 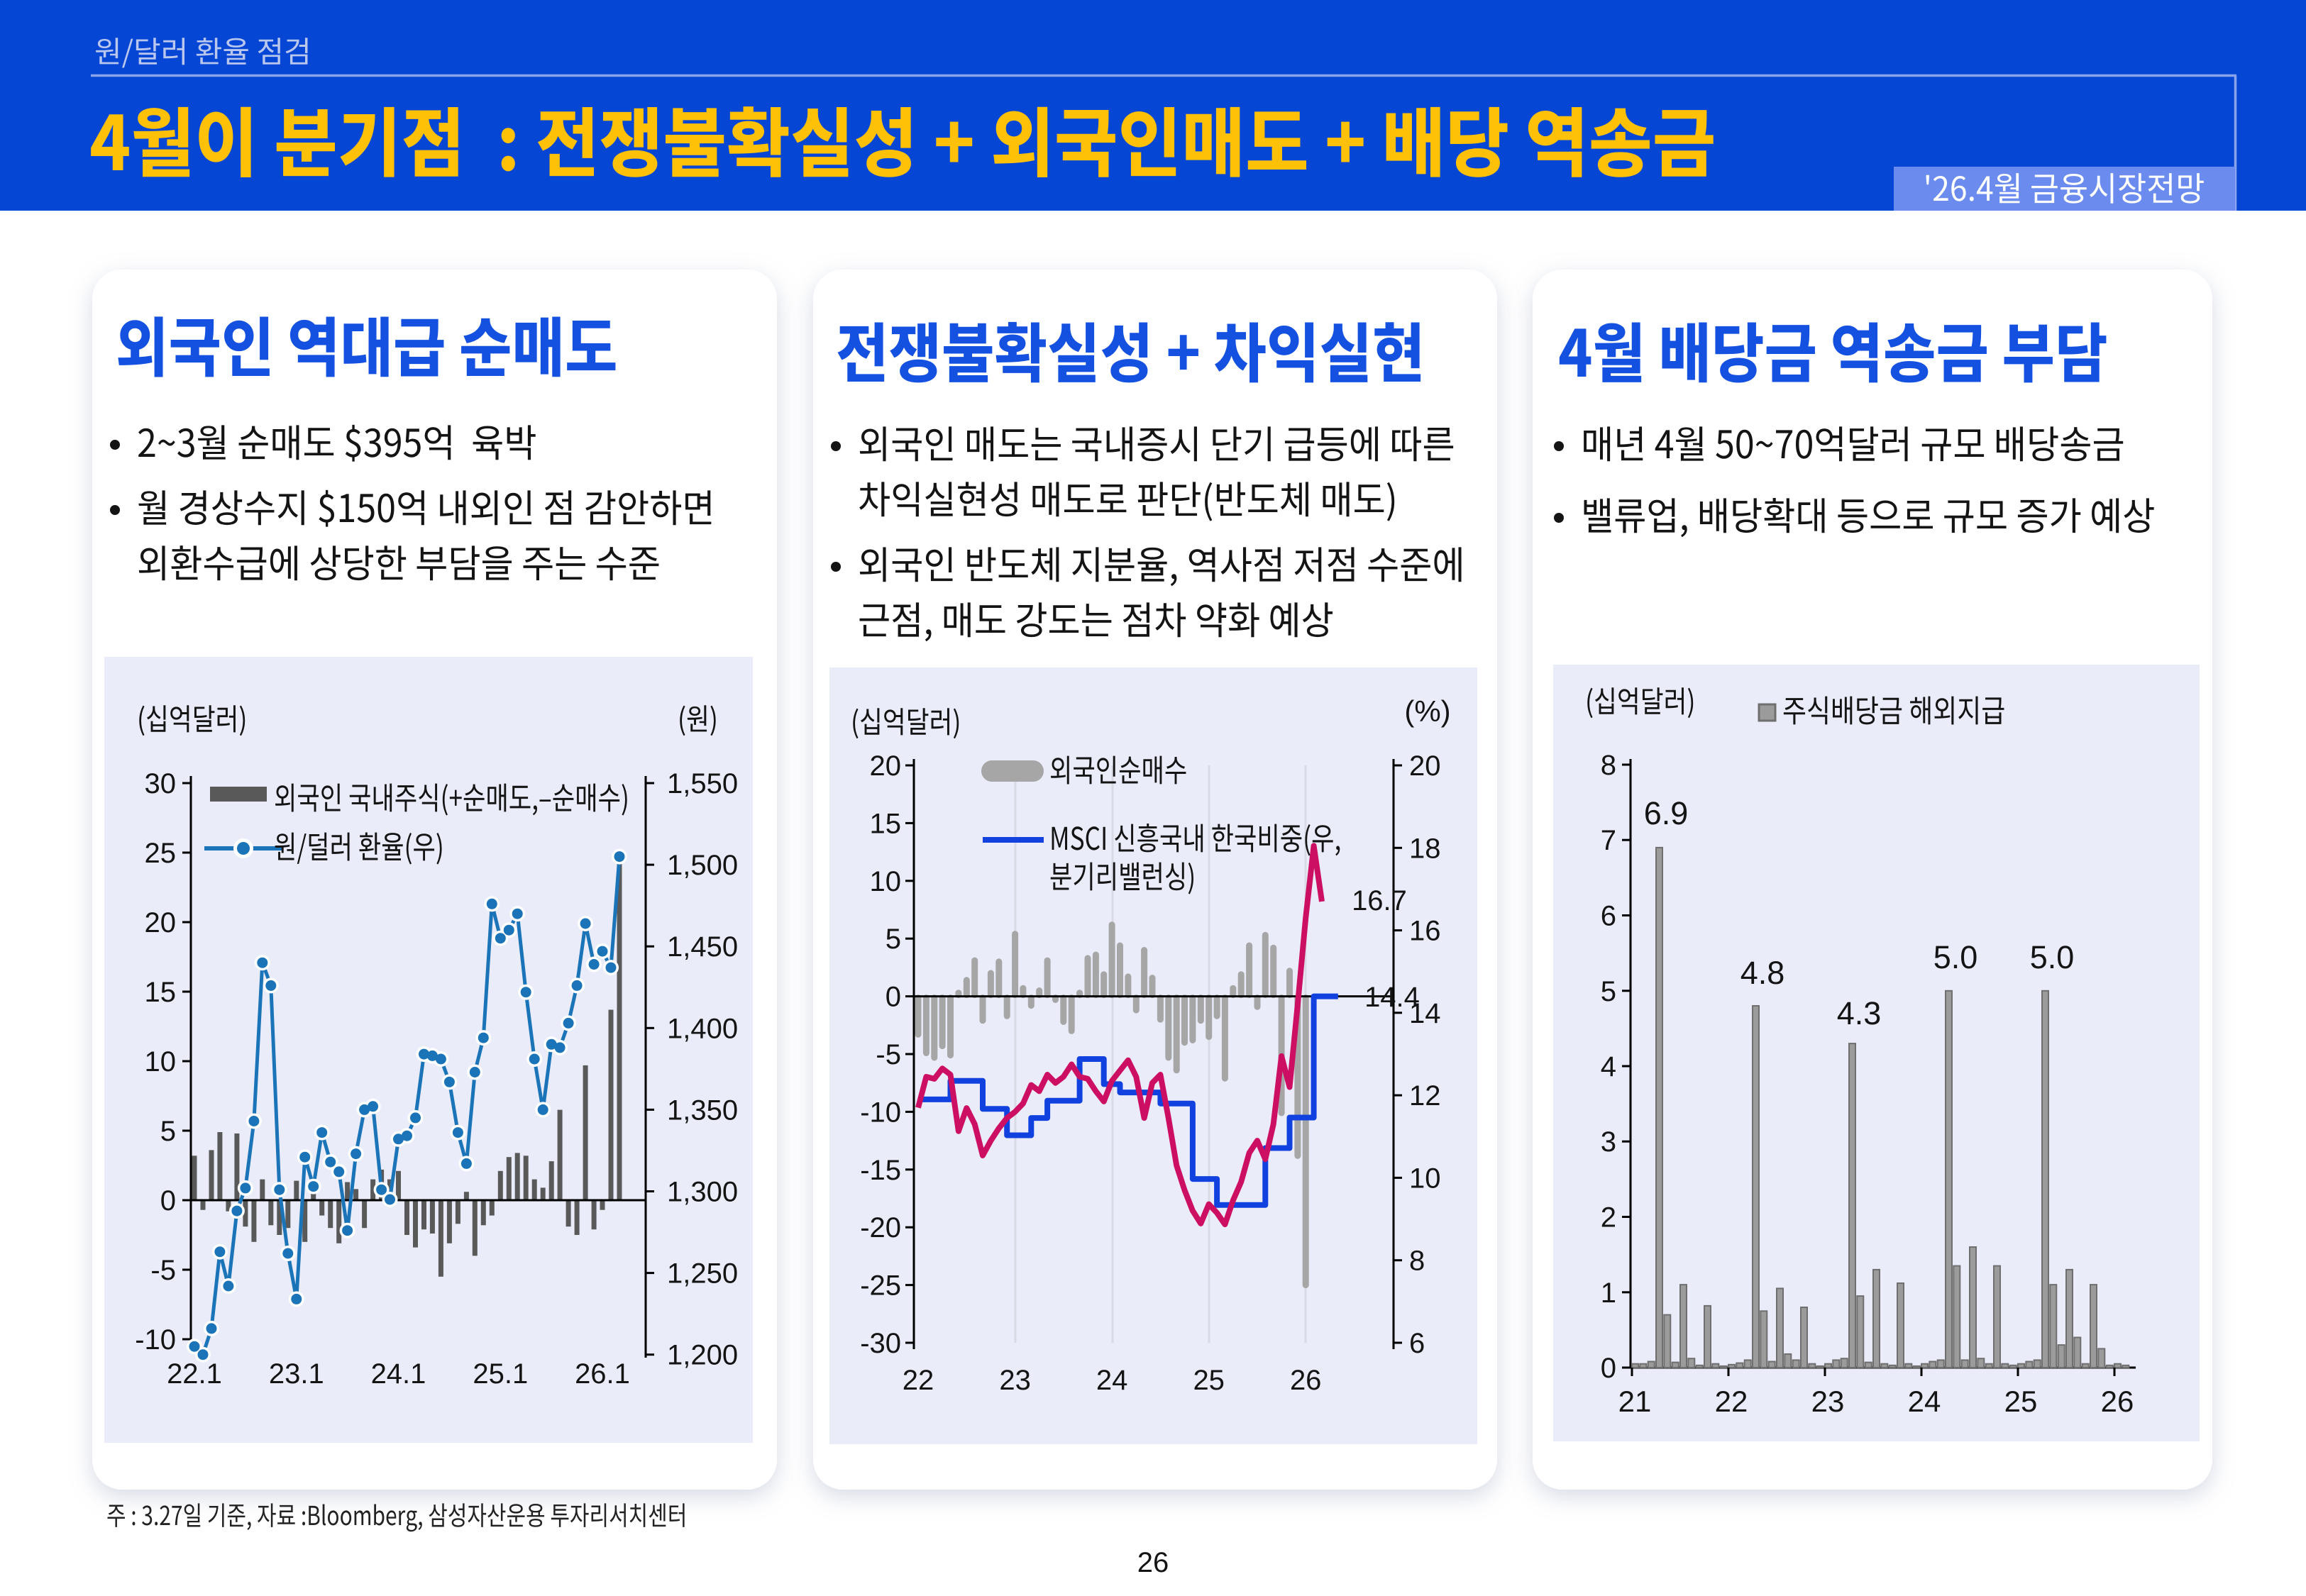 I want to click on svg-text: 14.4, so click(x=1392, y=997).